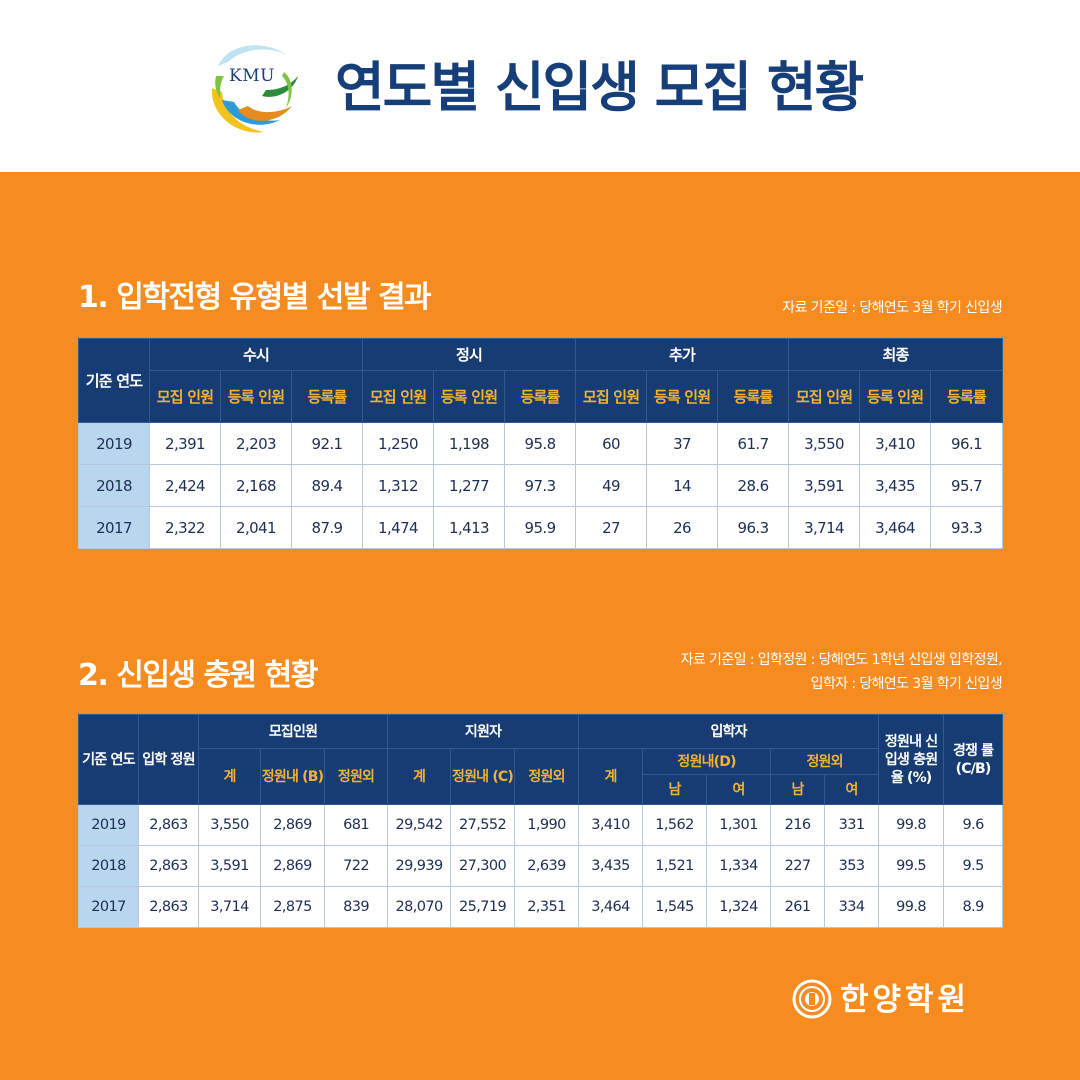 The height and width of the screenshot is (1080, 1080). What do you see at coordinates (256, 527) in the screenshot?
I see `table-cell: 2,041` at bounding box center [256, 527].